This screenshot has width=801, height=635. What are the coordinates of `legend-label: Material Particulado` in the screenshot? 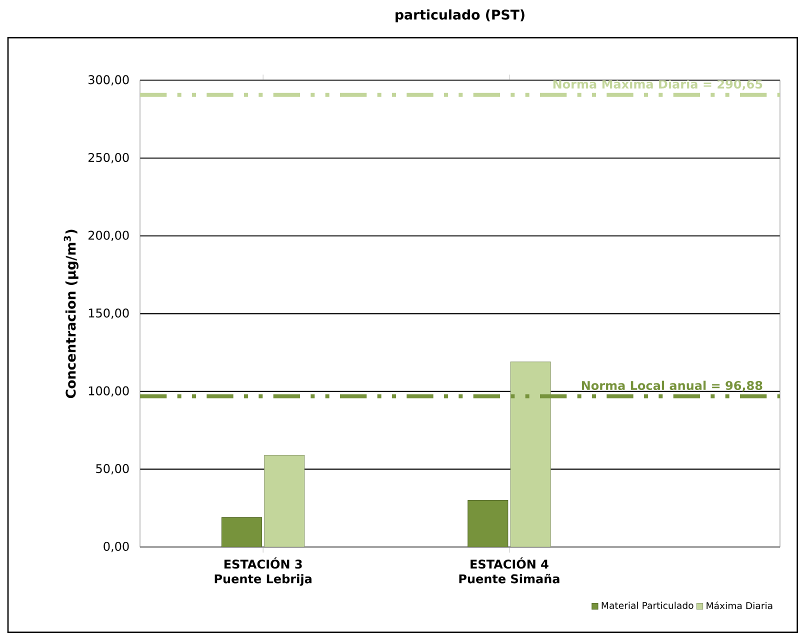 It's located at (648, 605).